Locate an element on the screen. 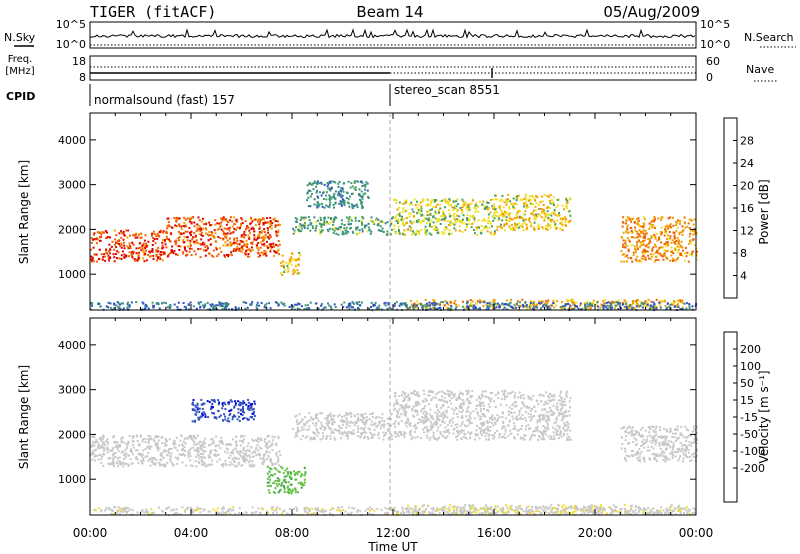 The image size is (800, 554). noise-trace is located at coordinates (392, 37).